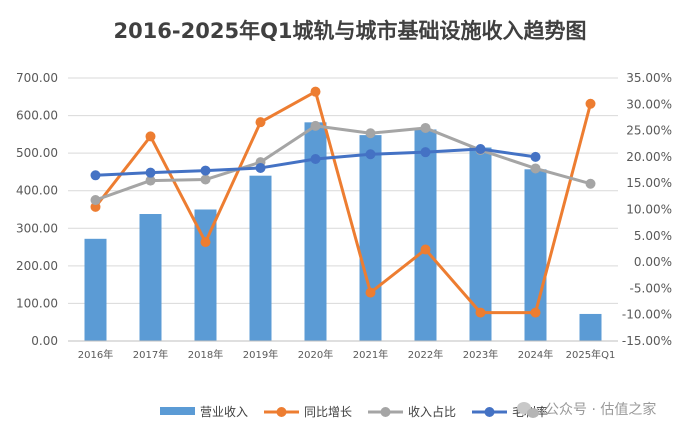 This screenshot has width=700, height=439. What do you see at coordinates (224, 412) in the screenshot?
I see `legend-label: 营业收入` at bounding box center [224, 412].